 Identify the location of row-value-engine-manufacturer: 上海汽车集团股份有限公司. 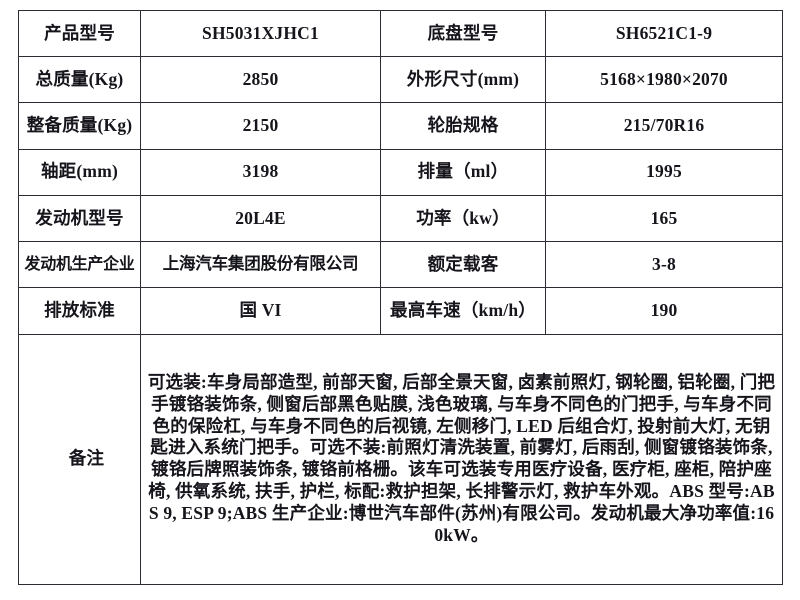
(260, 265).